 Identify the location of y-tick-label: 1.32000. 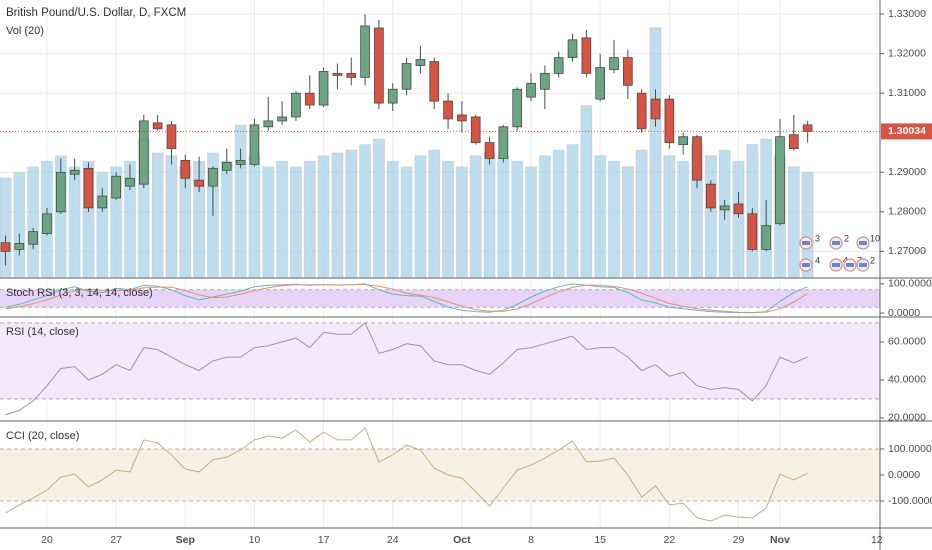
(907, 53).